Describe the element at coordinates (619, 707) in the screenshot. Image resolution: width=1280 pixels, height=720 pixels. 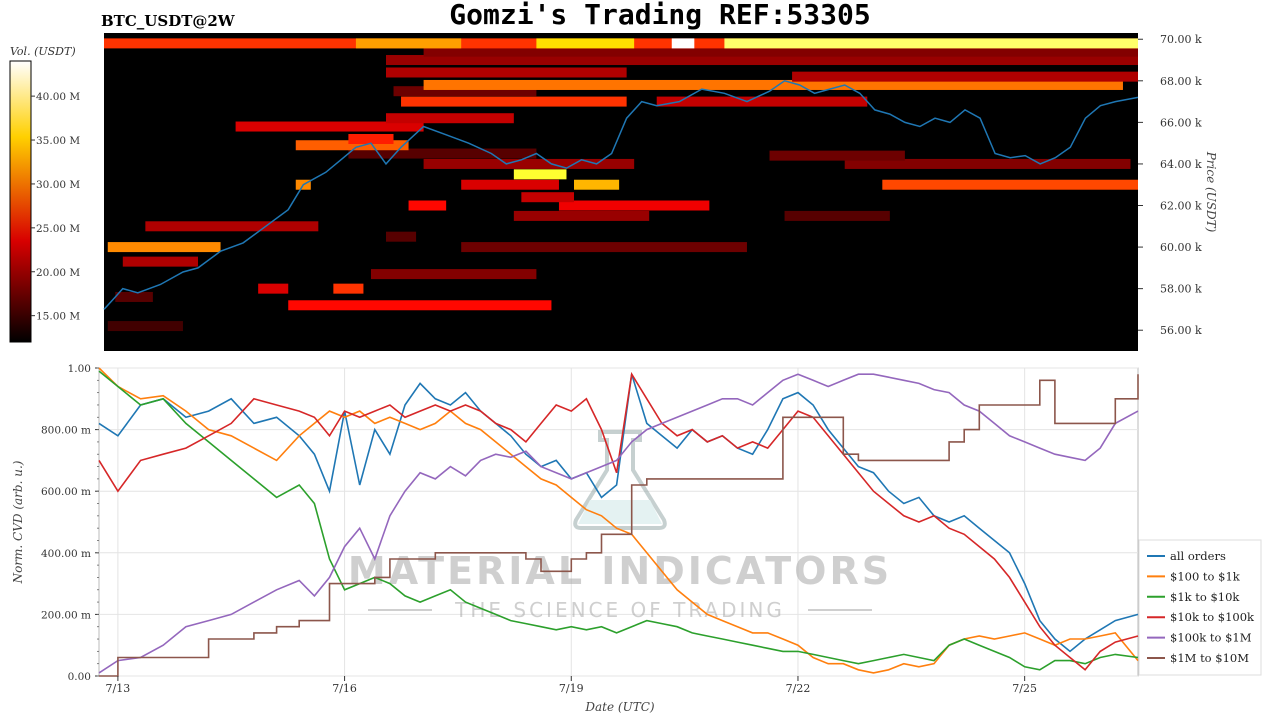
I see `cvd-x-axis-label: Date (UTC)` at that location.